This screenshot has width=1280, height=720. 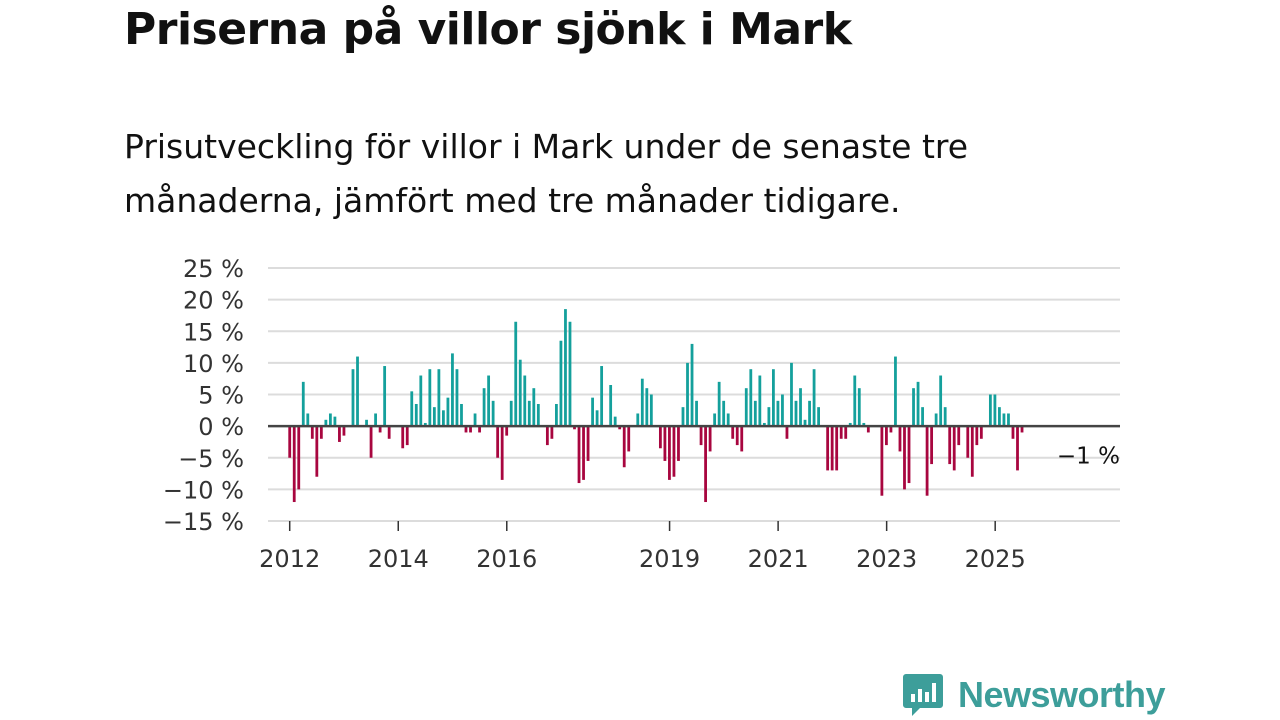 I want to click on y-tick-label: 0 %, so click(x=221, y=427).